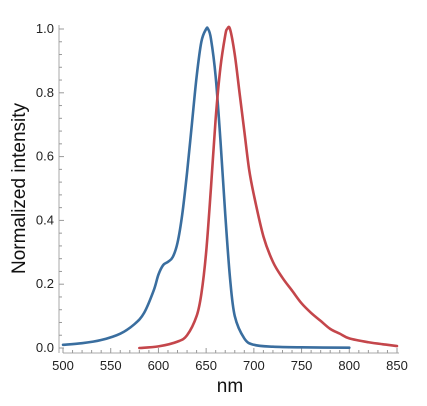 Image resolution: width=427 pixels, height=406 pixels. What do you see at coordinates (349, 365) in the screenshot?
I see `x-tick-label: 800` at bounding box center [349, 365].